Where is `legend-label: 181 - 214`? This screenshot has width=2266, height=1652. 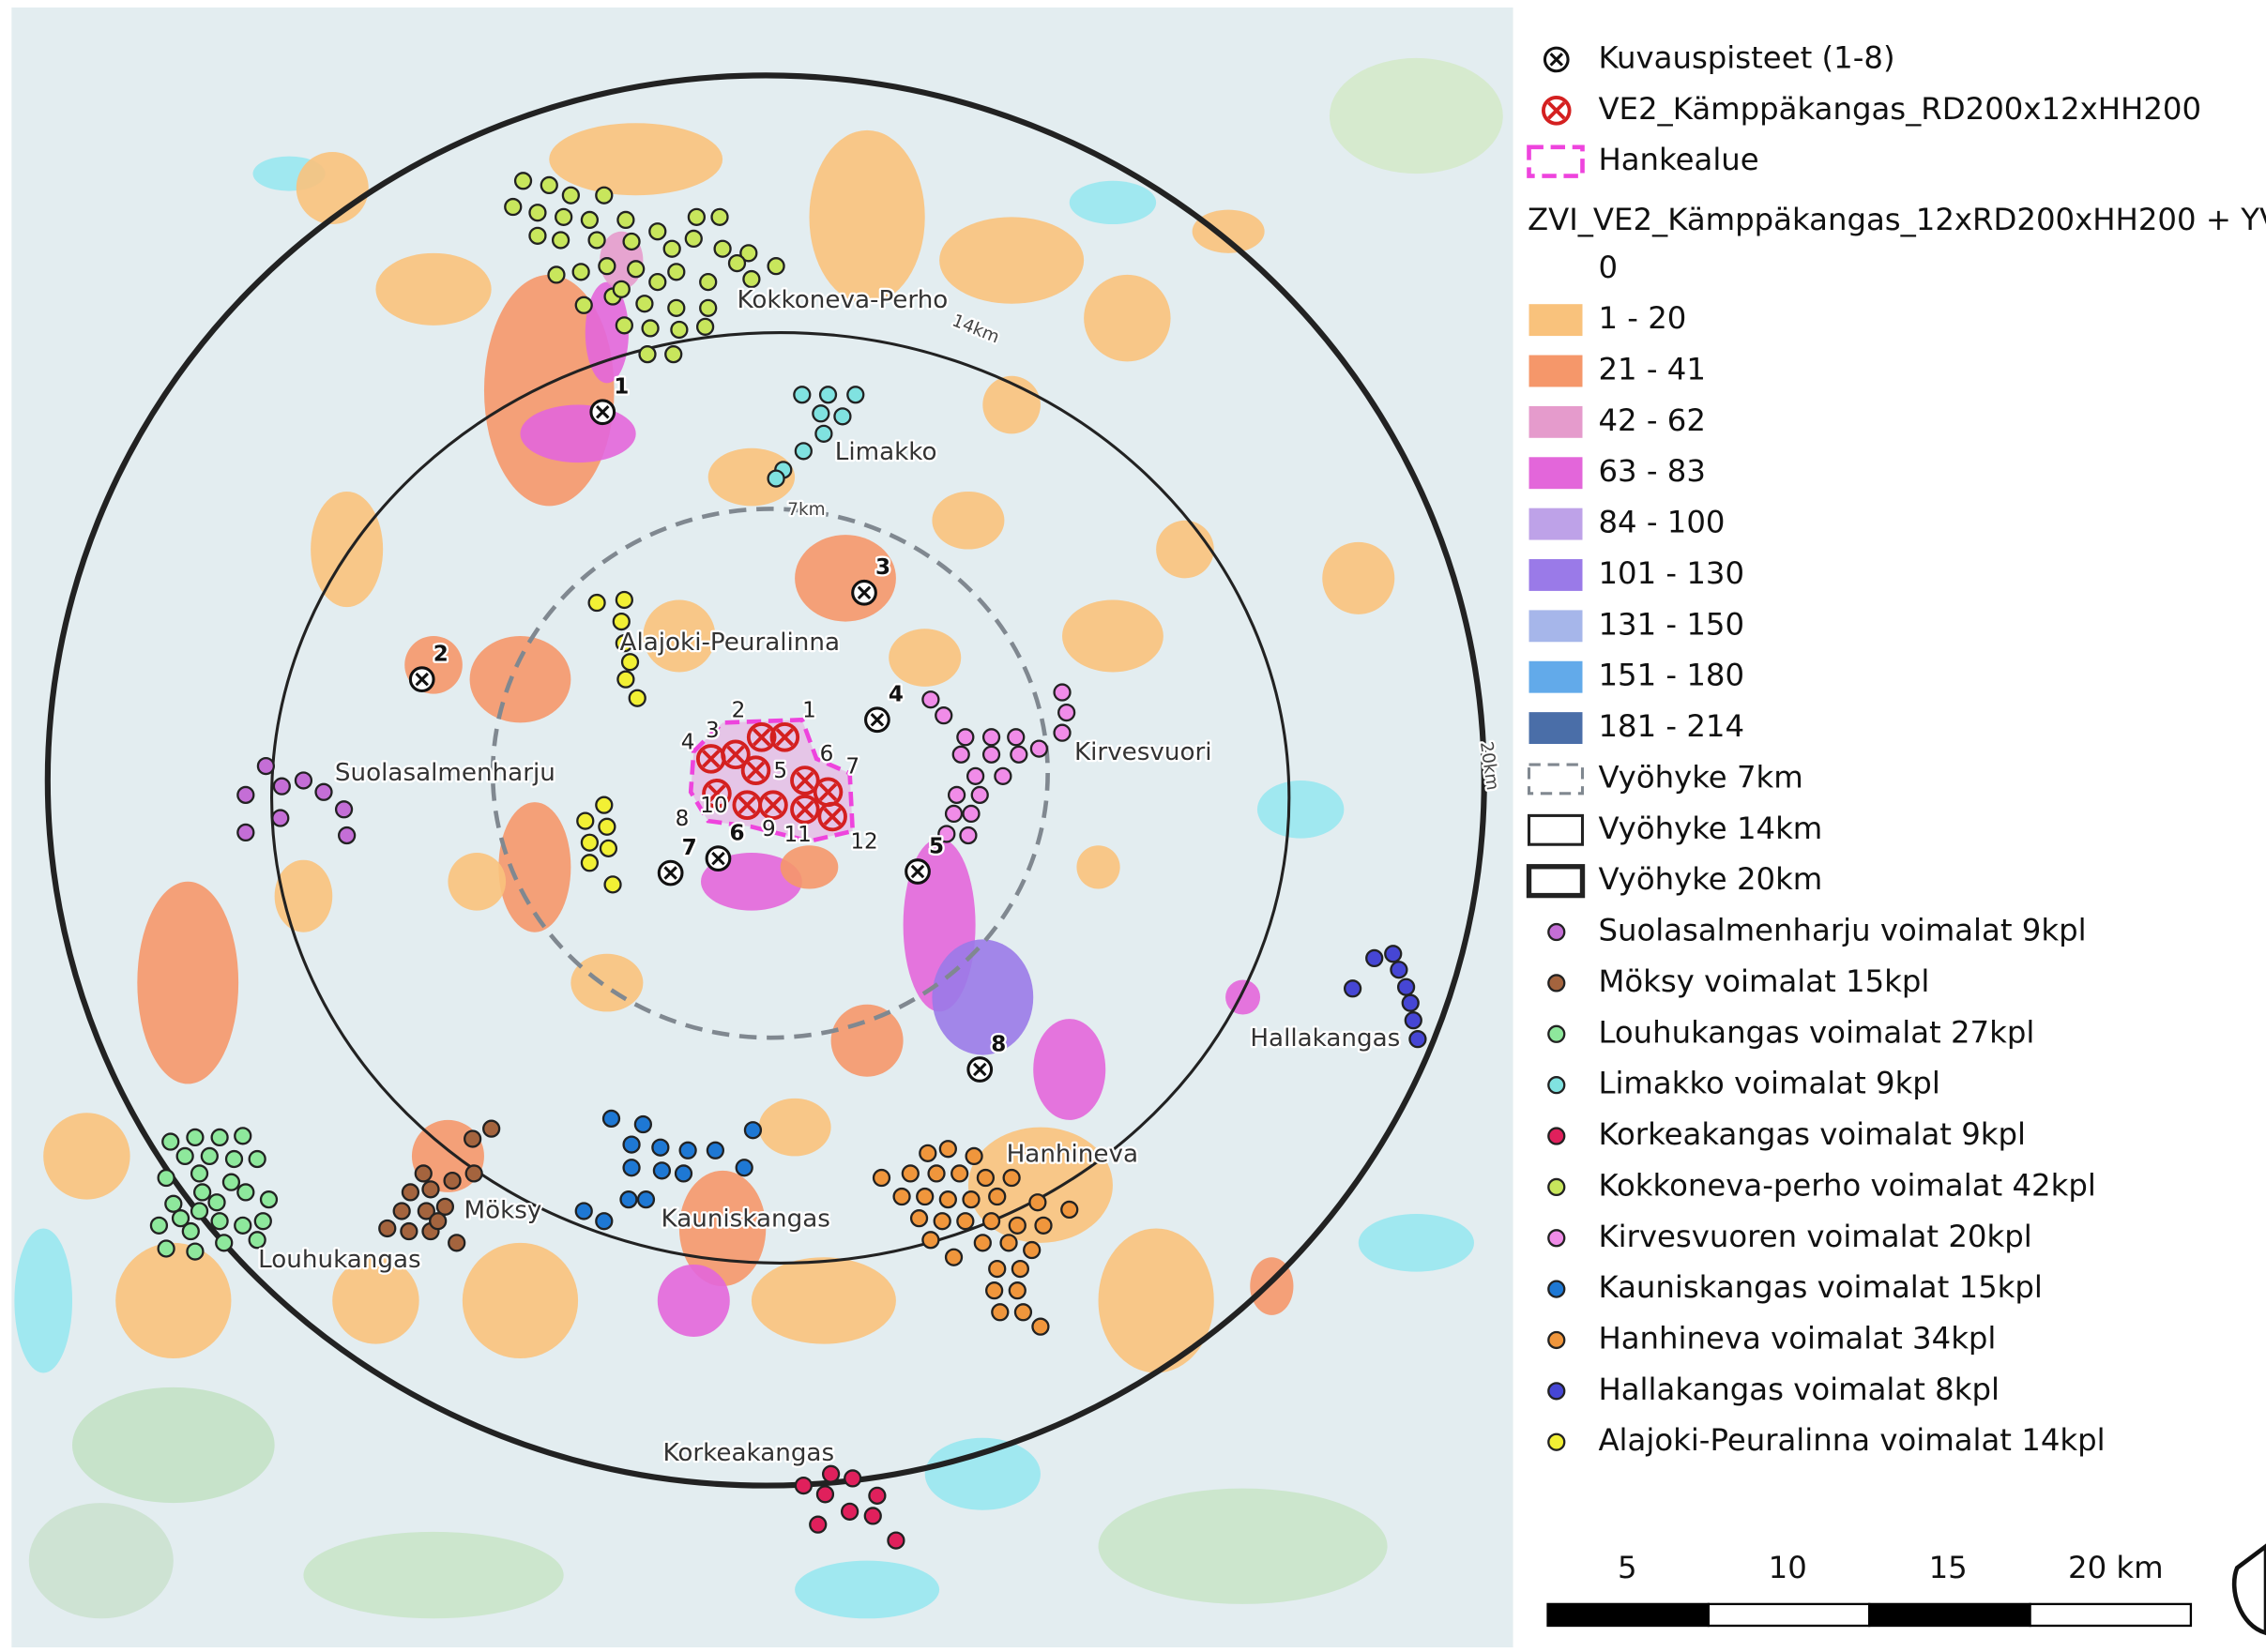
legend-label: 181 - 214 is located at coordinates (1671, 726).